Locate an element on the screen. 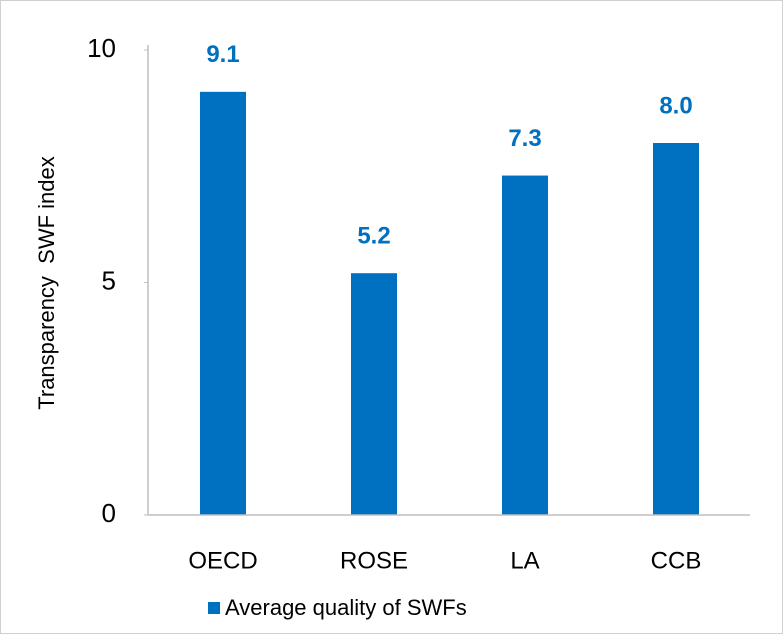 The width and height of the screenshot is (784, 635). y-tick-label: 10 is located at coordinates (101, 48).